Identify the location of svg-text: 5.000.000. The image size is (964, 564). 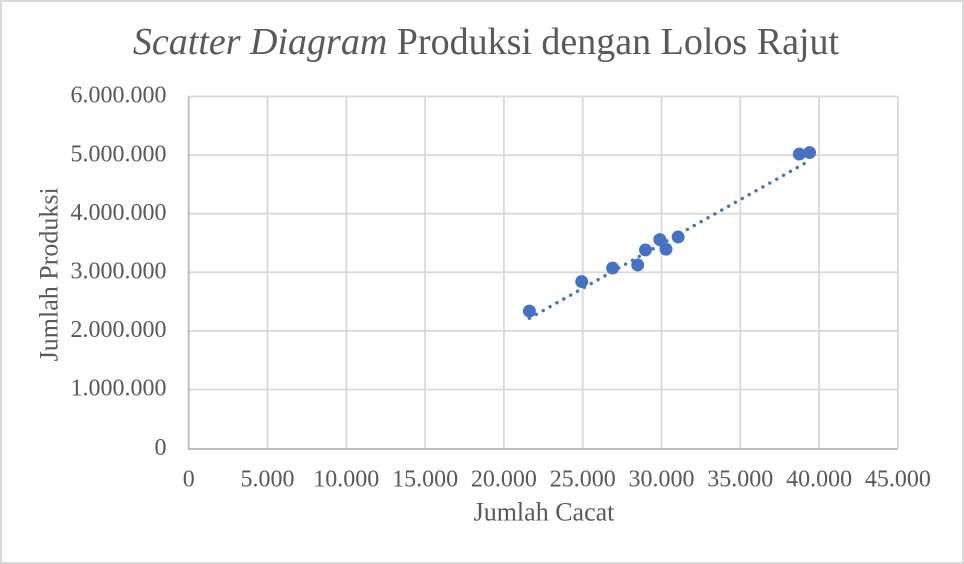
(119, 154).